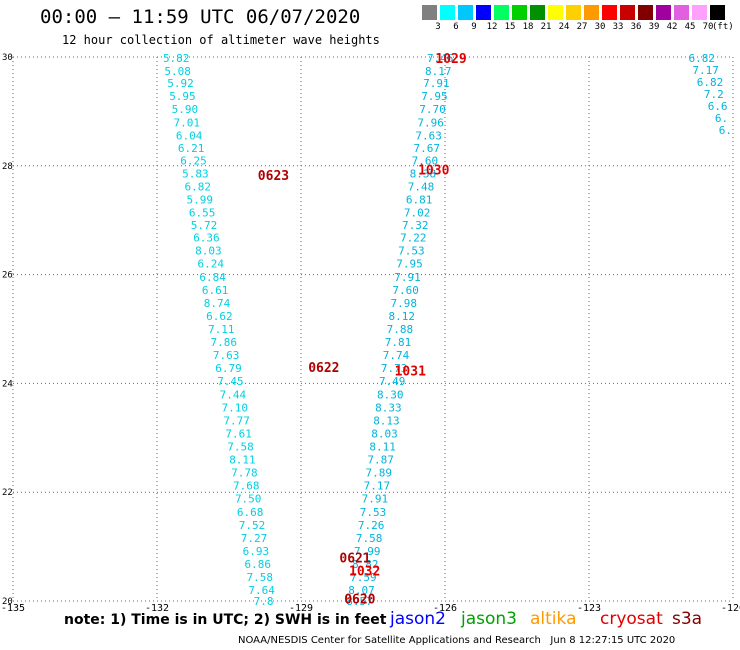 This screenshot has width=740, height=650. I want to click on swh-value: 6.04, so click(189, 135).